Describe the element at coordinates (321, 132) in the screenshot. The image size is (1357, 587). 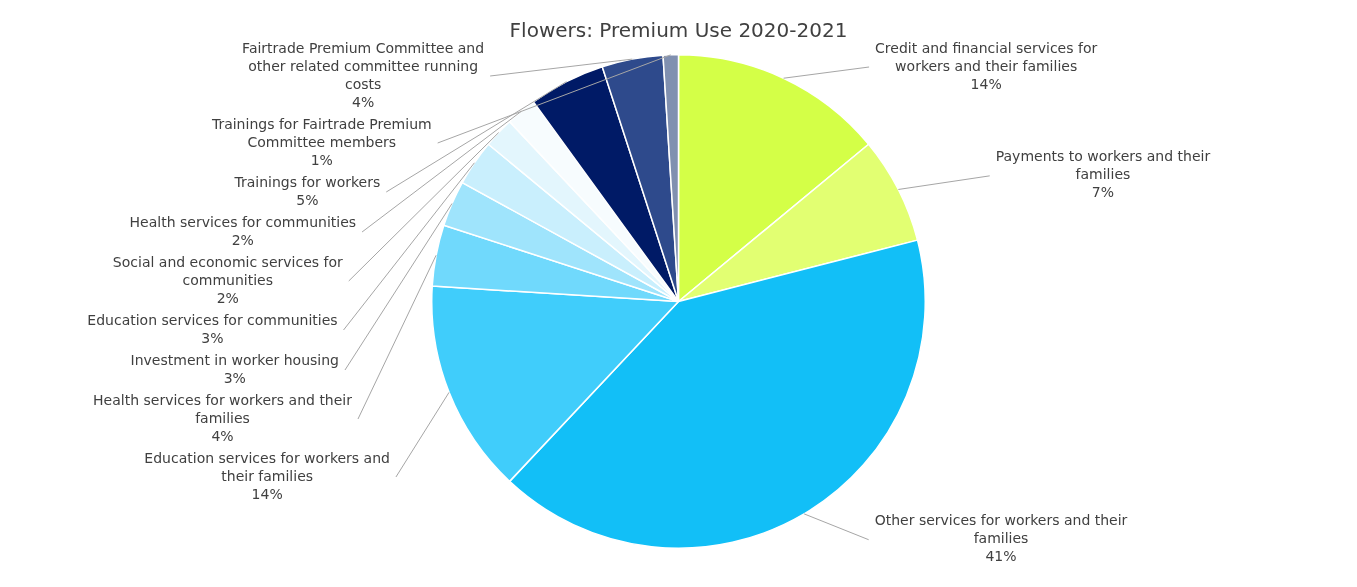
I see `slice-label: Trainings for Fairtrade Premium Committee members` at that location.